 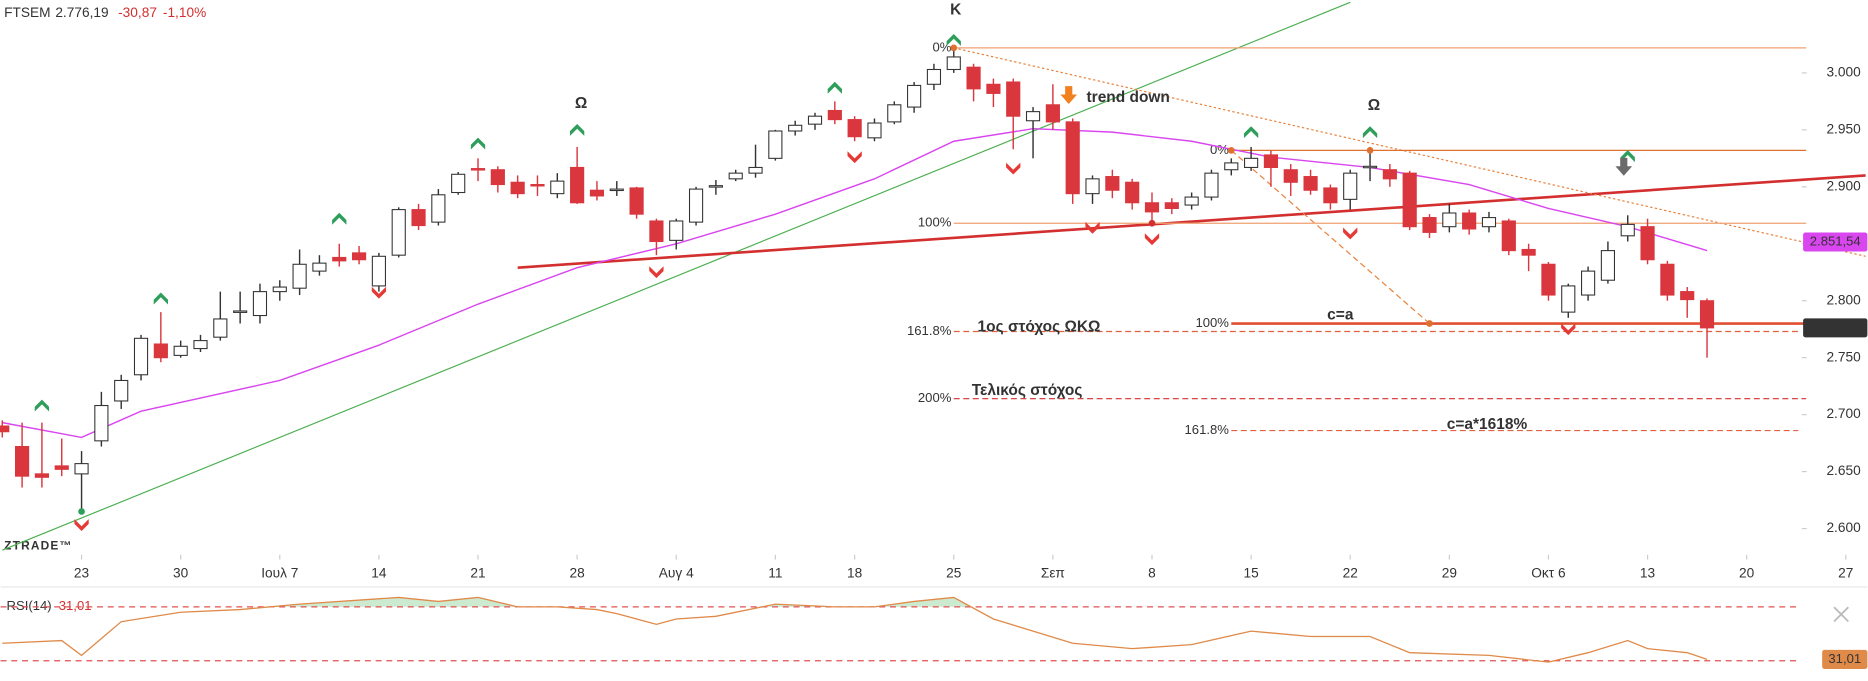 I want to click on close-button, so click(x=1841, y=614).